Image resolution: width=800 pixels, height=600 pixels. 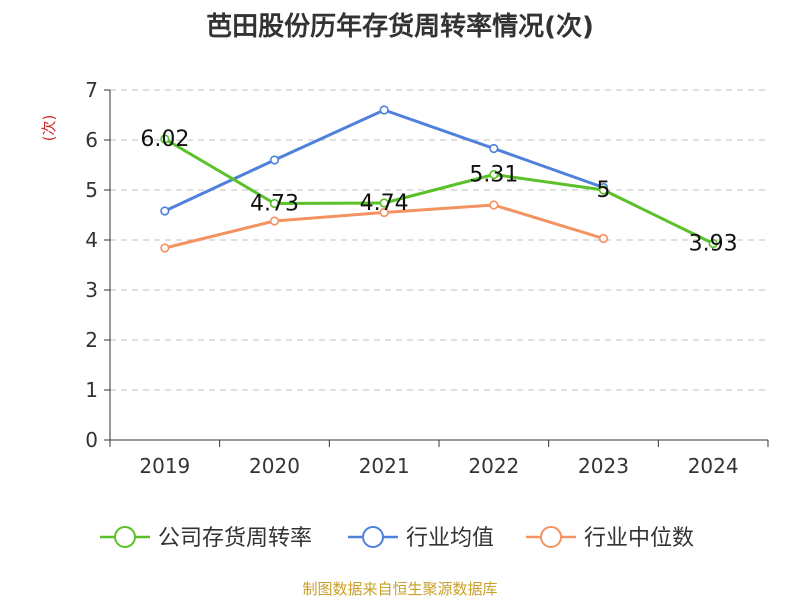 I want to click on y-tick-label-3: 3, so click(x=91, y=290).